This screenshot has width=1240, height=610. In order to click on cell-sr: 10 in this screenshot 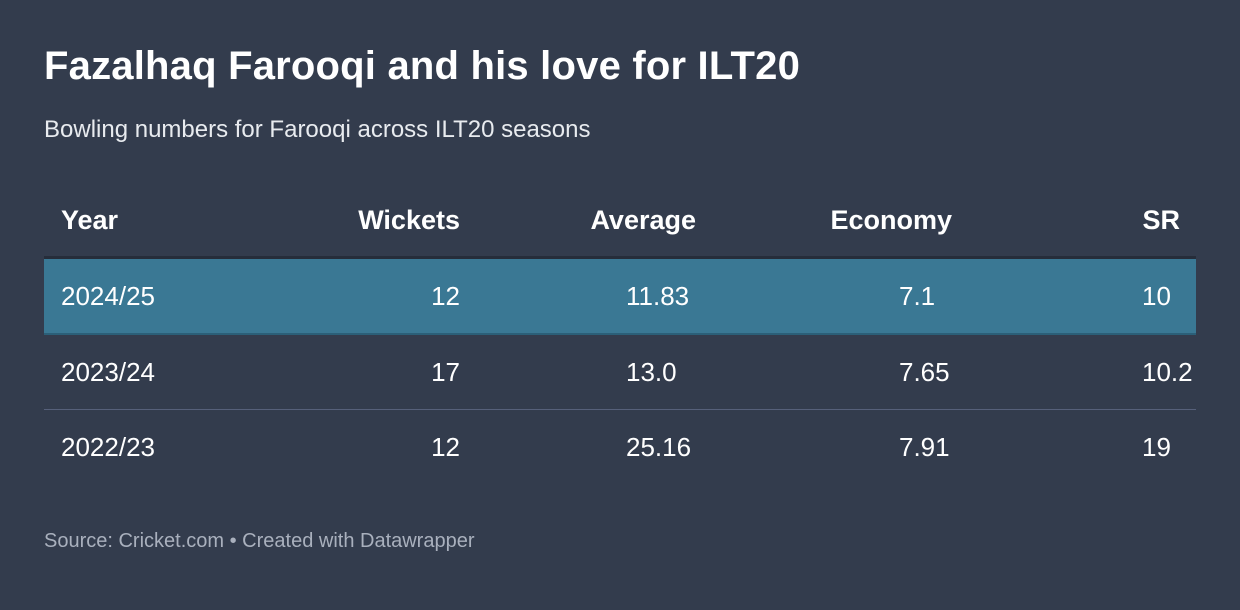, I will do `click(1074, 296)`.